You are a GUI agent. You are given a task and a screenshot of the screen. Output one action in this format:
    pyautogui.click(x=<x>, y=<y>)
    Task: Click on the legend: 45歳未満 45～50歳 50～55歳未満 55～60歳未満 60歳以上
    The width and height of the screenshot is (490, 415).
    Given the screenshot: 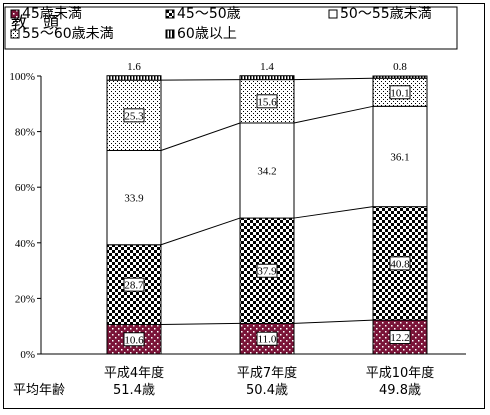 What is the action you would take?
    pyautogui.click(x=231, y=28)
    